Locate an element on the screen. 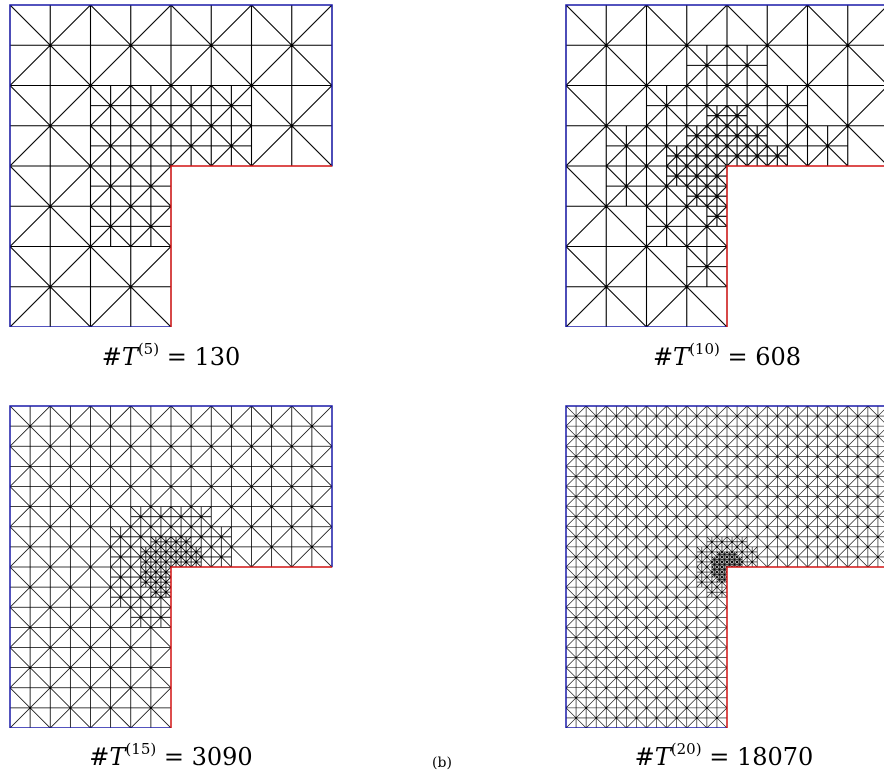  refinement-level: (5) is located at coordinates (148, 349).